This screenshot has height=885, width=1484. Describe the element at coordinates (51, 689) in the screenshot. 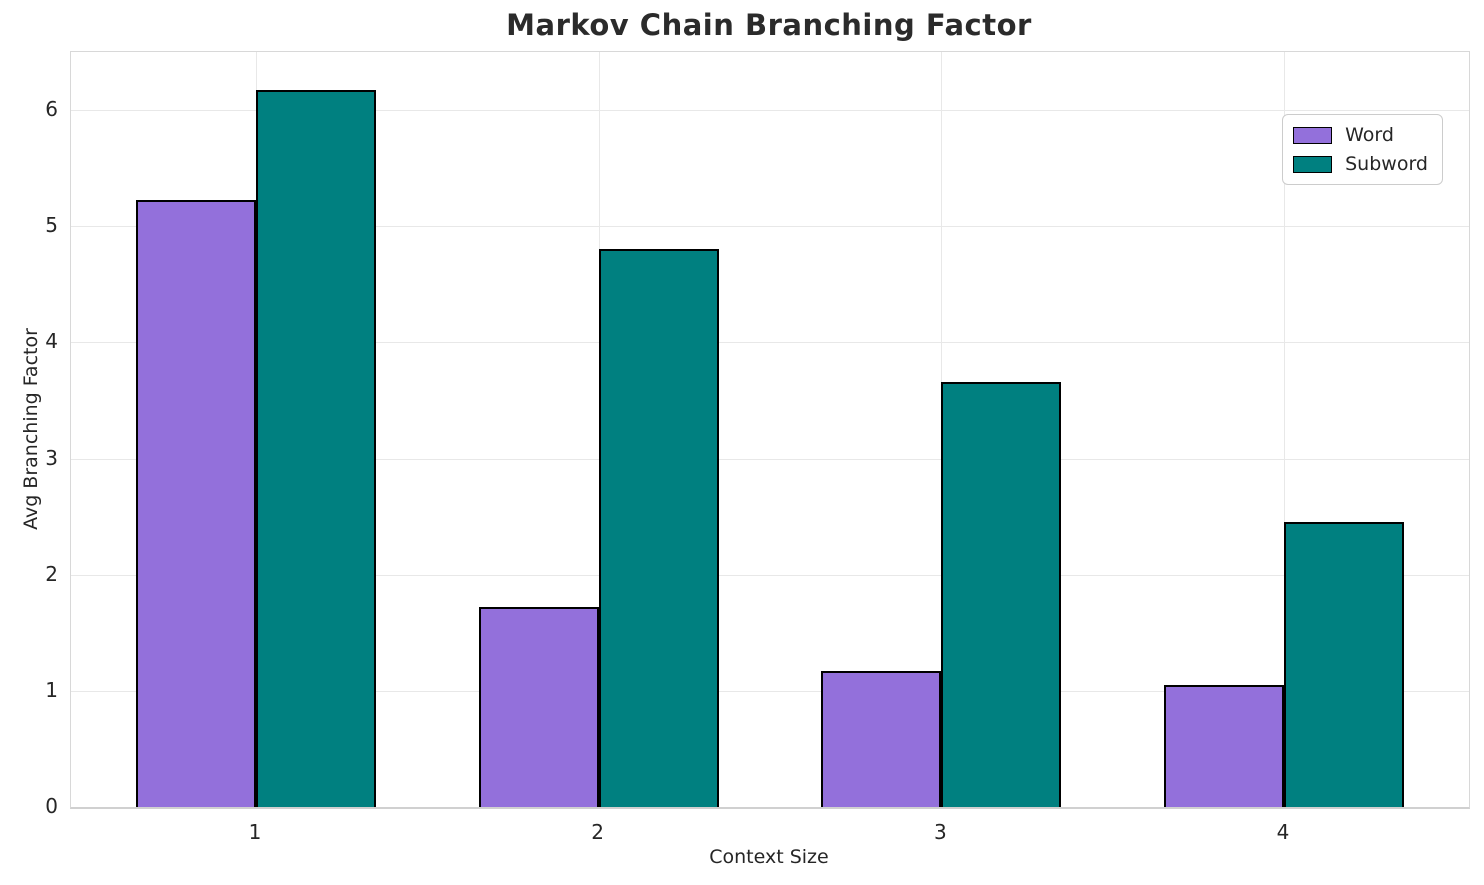

I see `y-tick-label: 1` at that location.